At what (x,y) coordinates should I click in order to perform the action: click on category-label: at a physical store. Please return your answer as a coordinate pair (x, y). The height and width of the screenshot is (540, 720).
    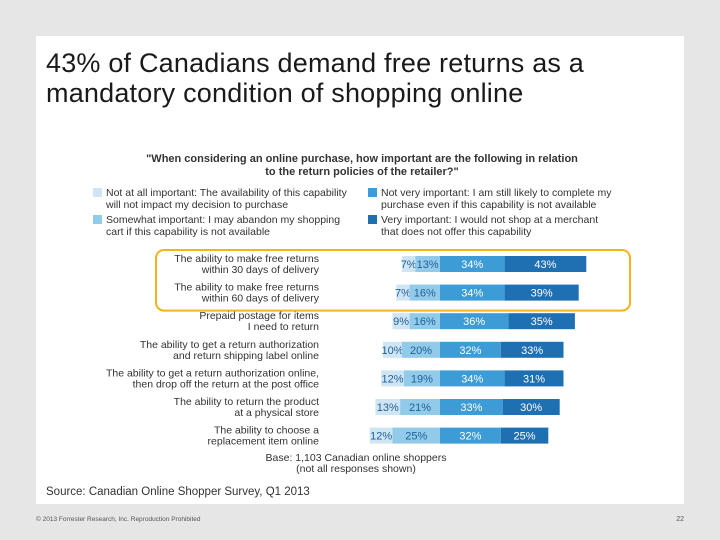
    Looking at the image, I should click on (276, 413).